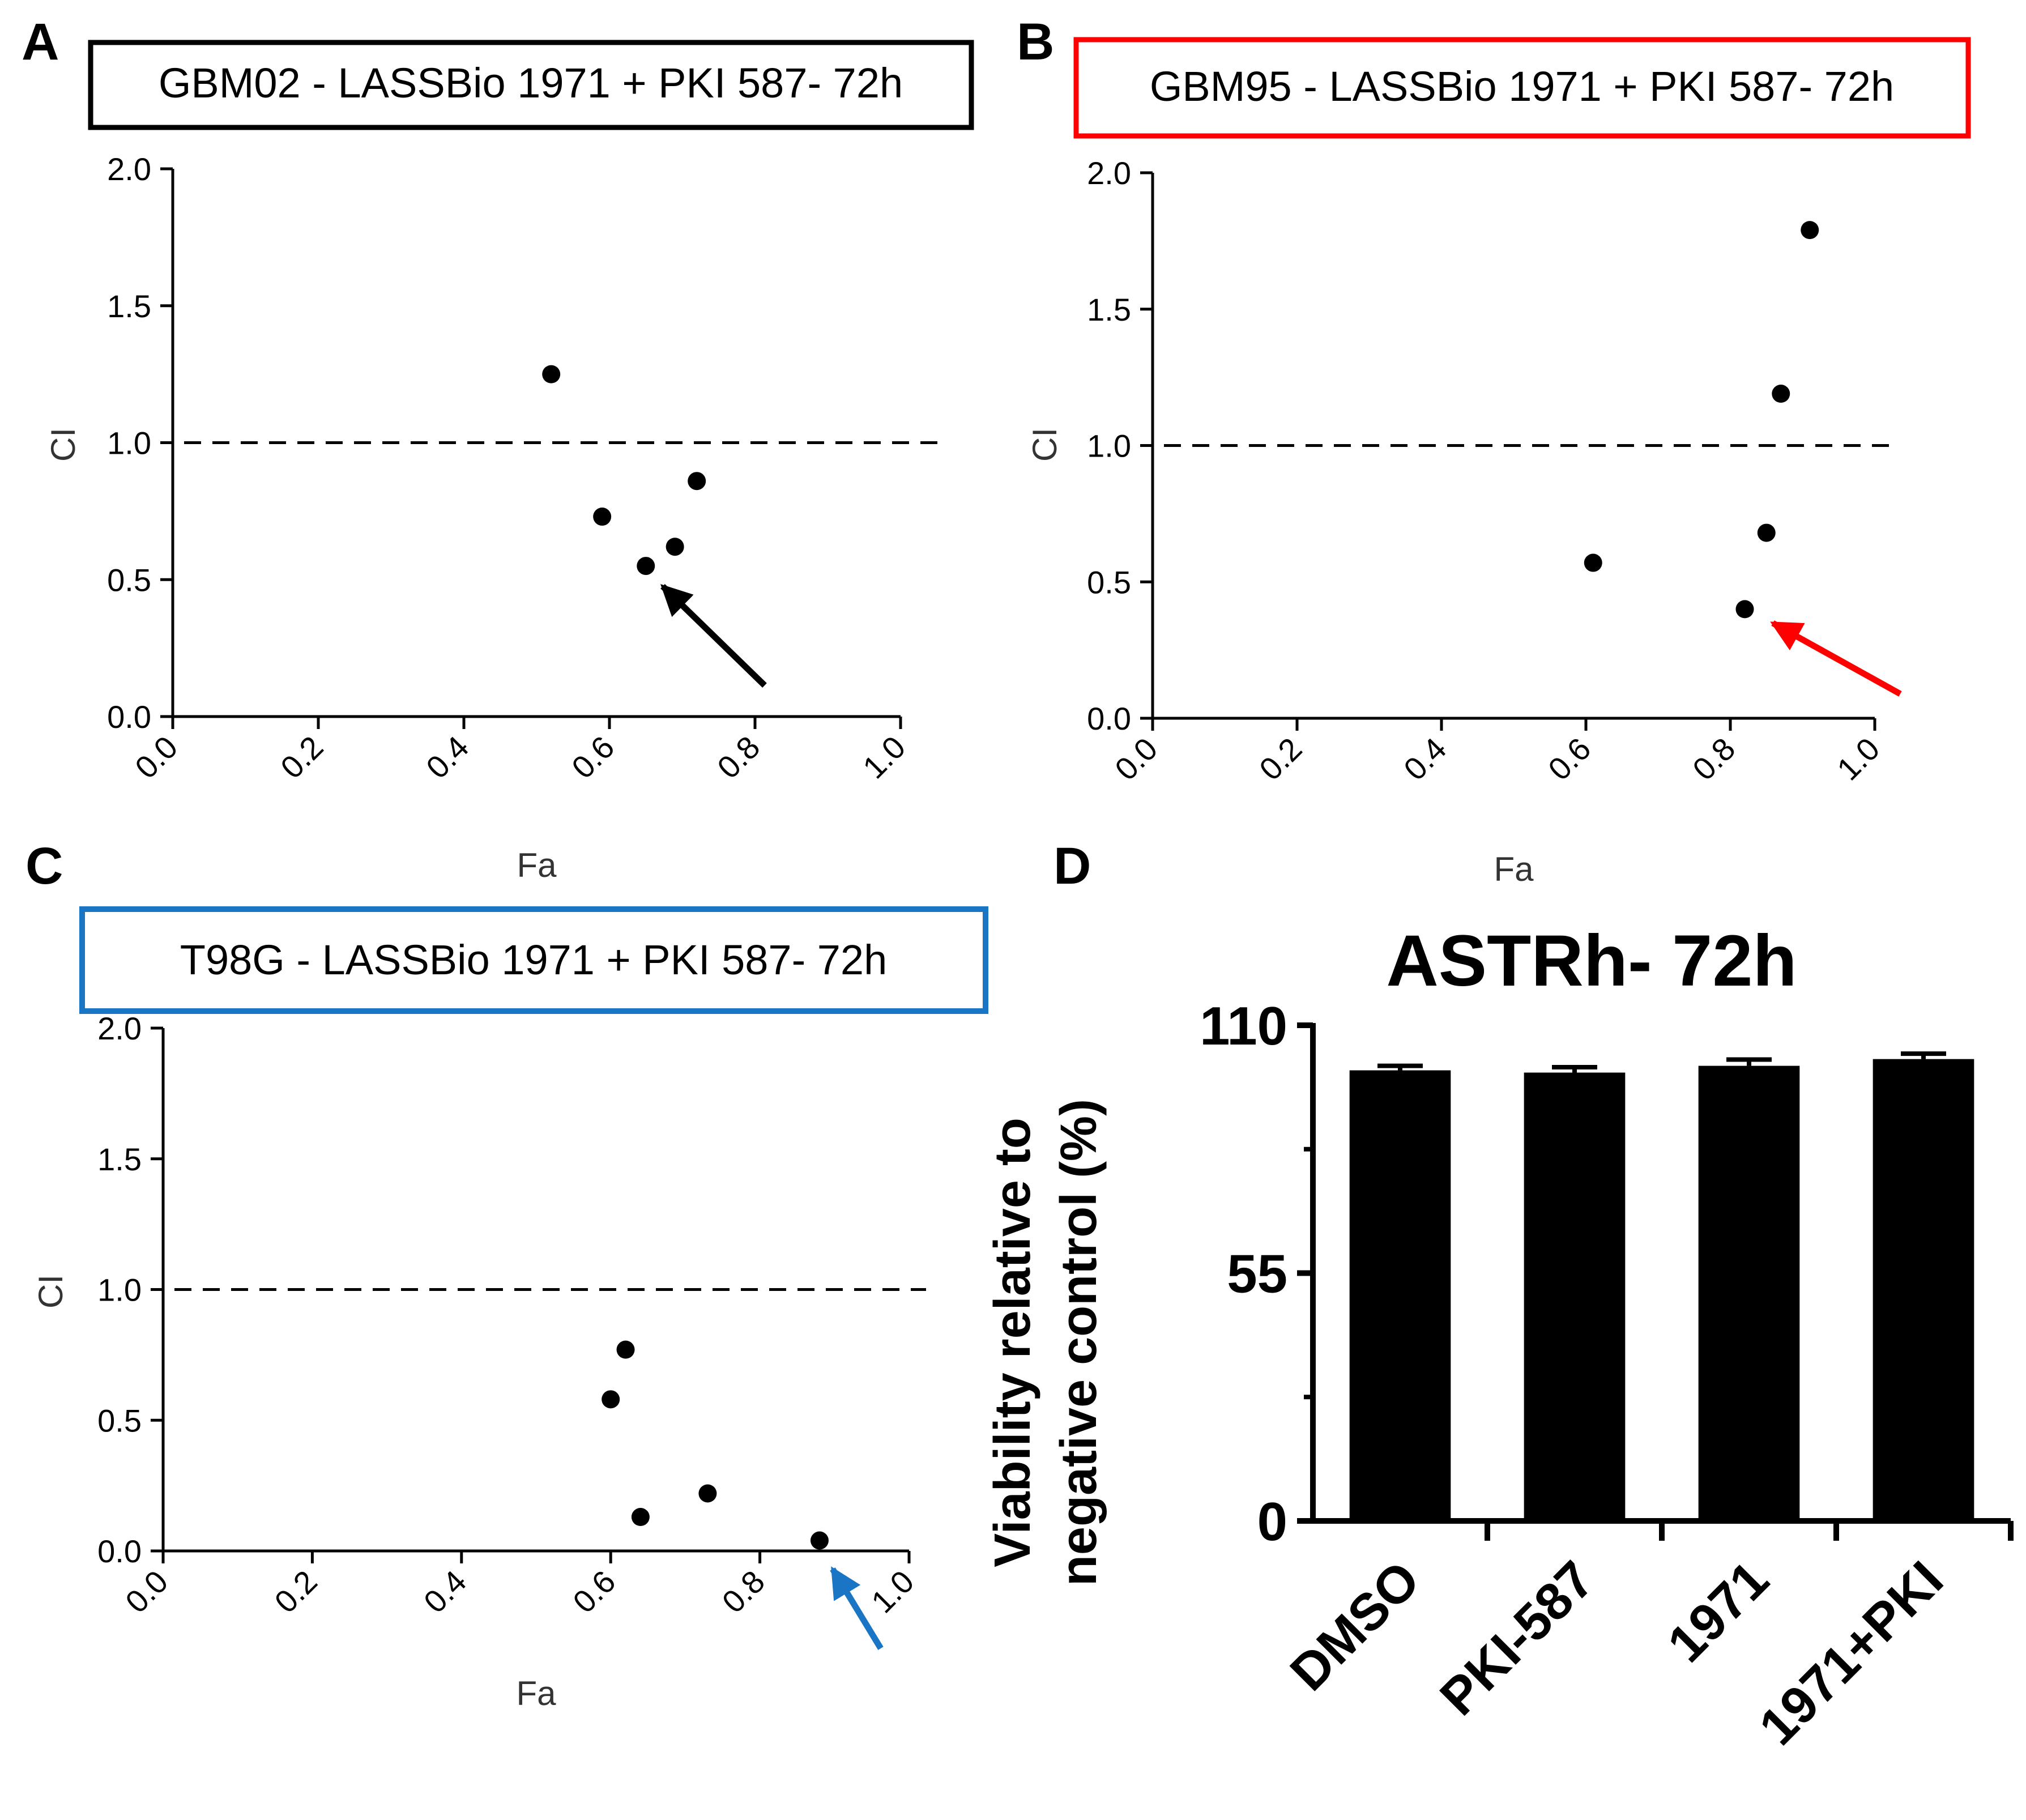  Describe the element at coordinates (1851, 1653) in the screenshot. I see `category-label: 1971+PKI` at that location.